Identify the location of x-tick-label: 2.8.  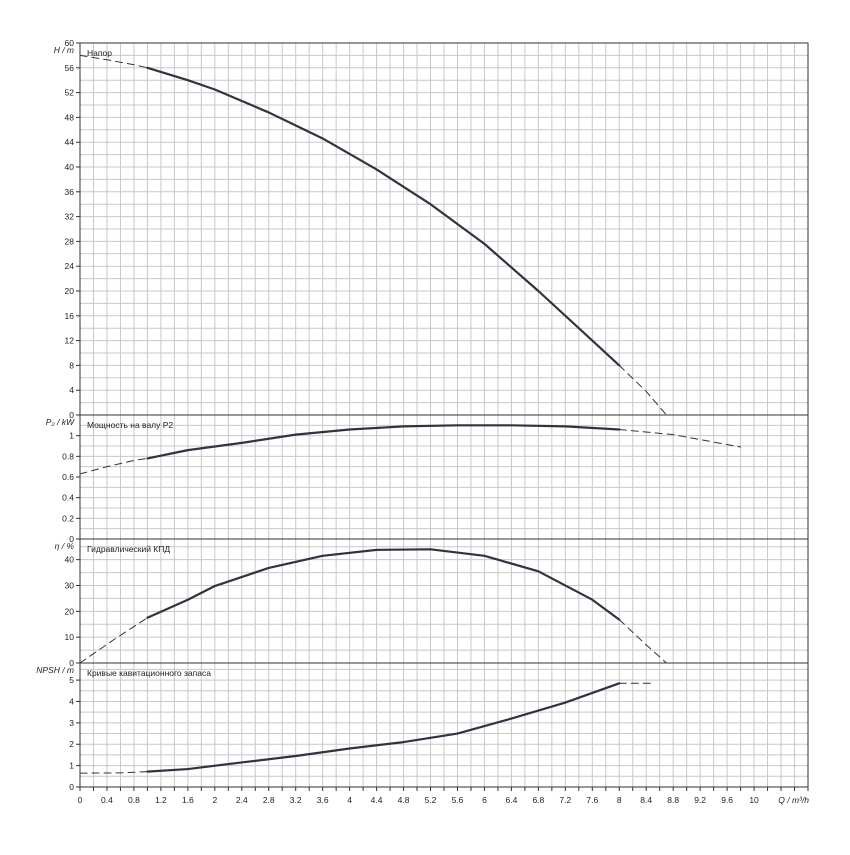
(269, 800).